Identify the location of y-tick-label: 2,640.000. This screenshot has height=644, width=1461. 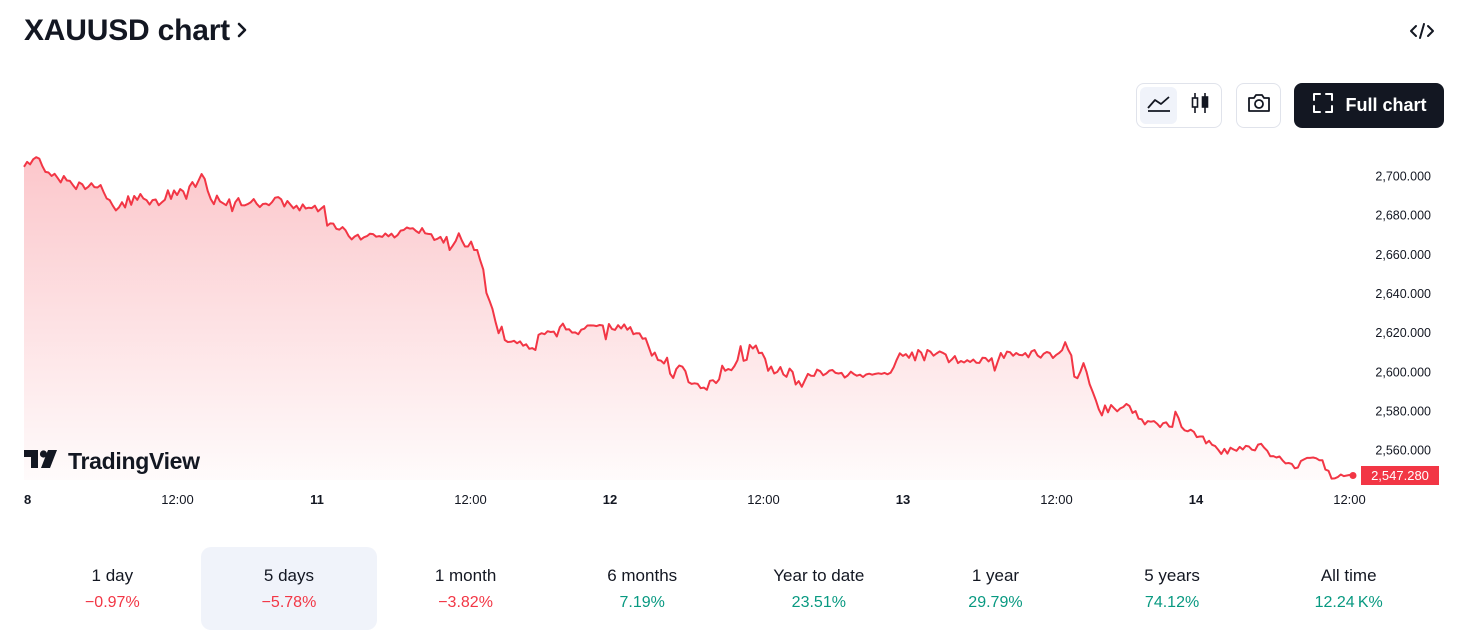
(1403, 294).